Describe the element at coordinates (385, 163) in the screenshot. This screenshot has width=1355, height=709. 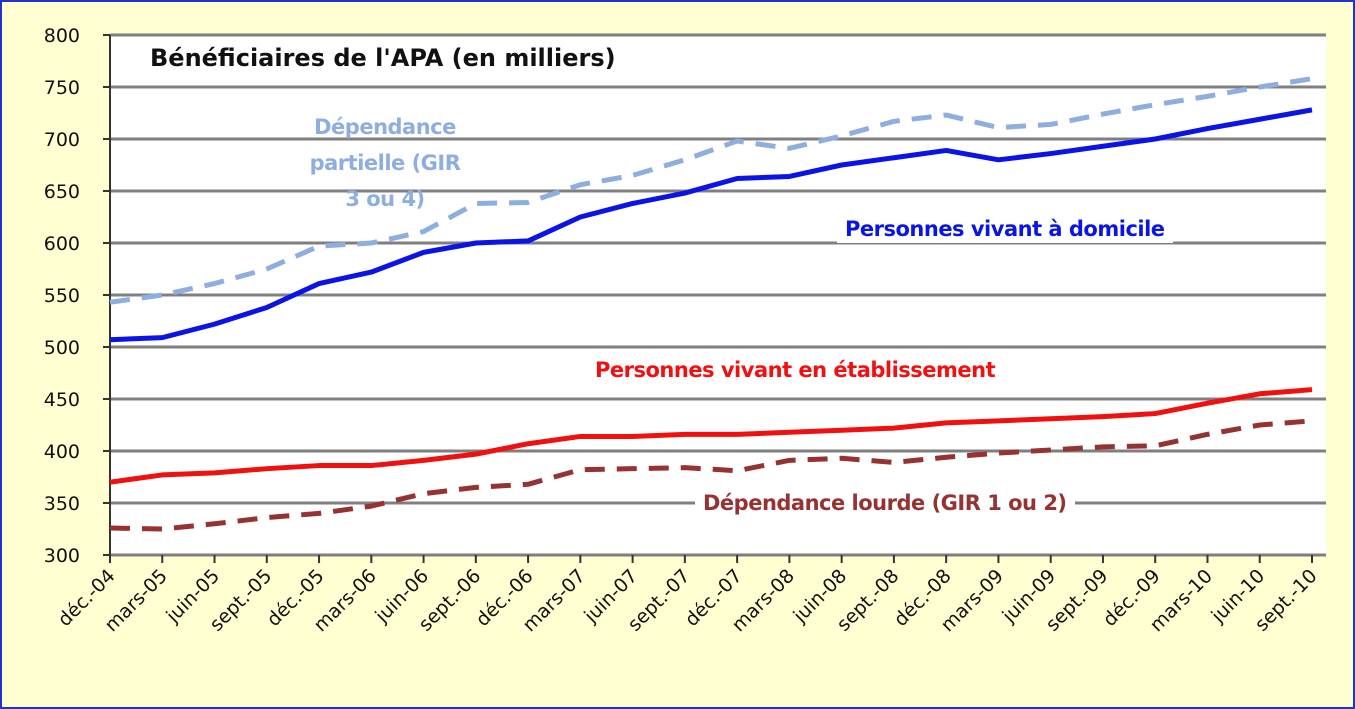
I see `series-label: Dépendance partielle (GIR 3 ou 4)` at that location.